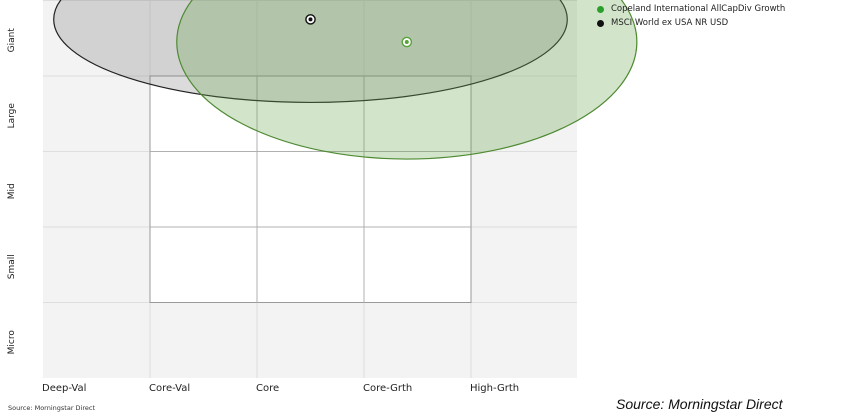 This screenshot has width=845, height=415. Describe the element at coordinates (494, 388) in the screenshot. I see `x-tick-label: High-Grth` at that location.